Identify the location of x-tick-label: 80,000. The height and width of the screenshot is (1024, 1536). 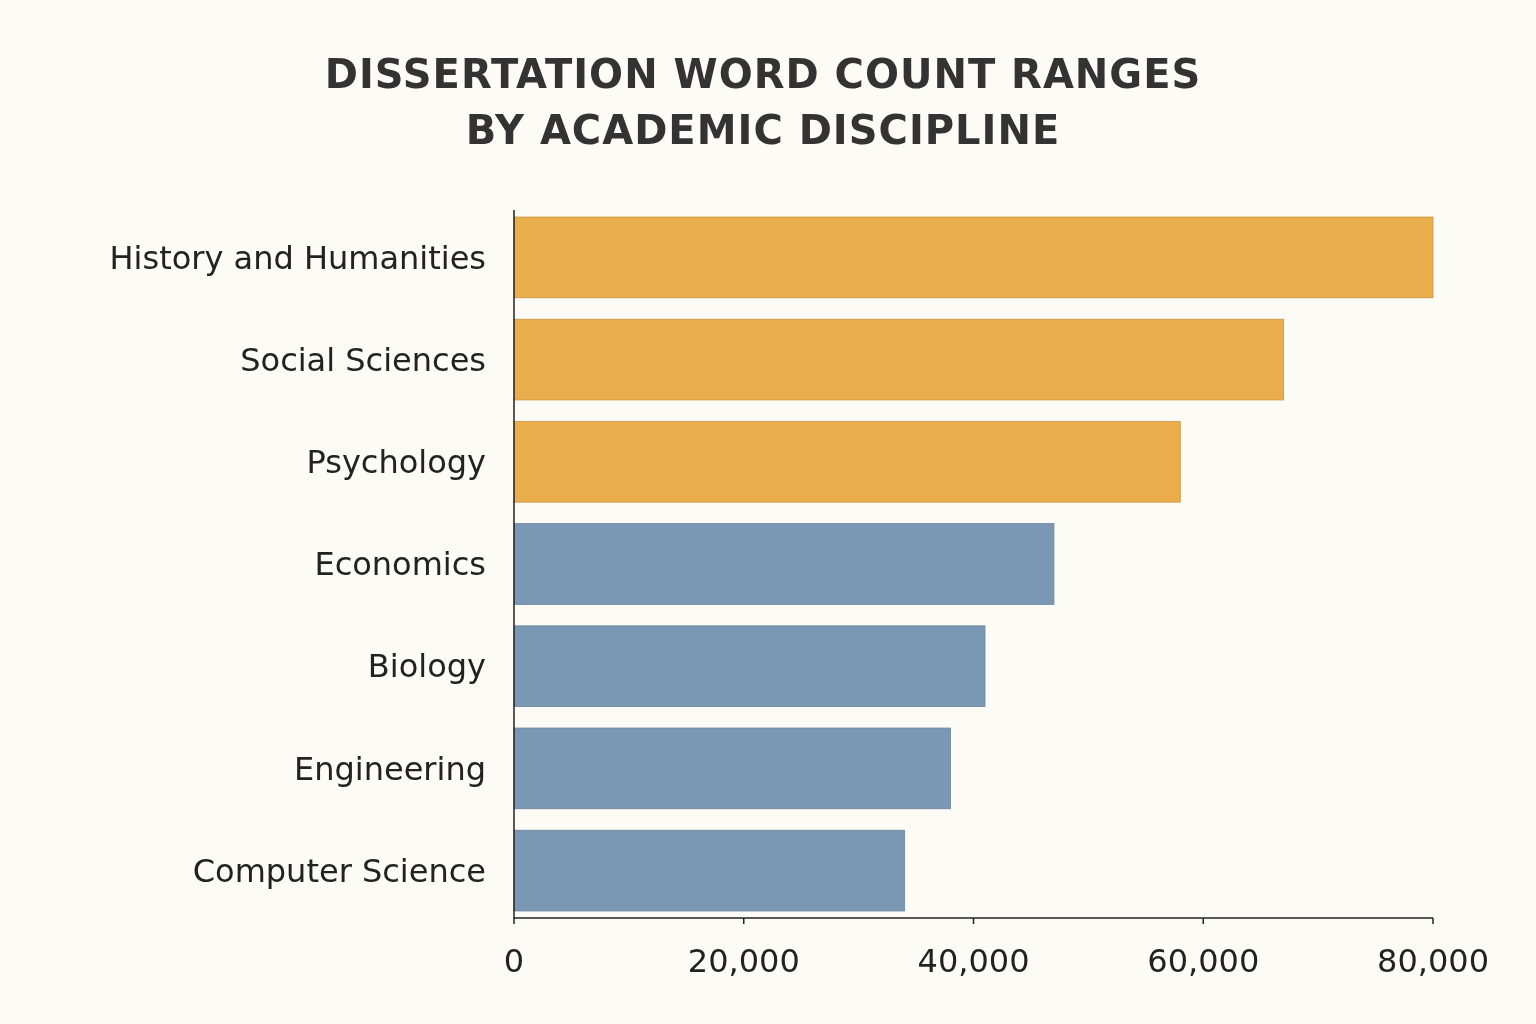
(1433, 961).